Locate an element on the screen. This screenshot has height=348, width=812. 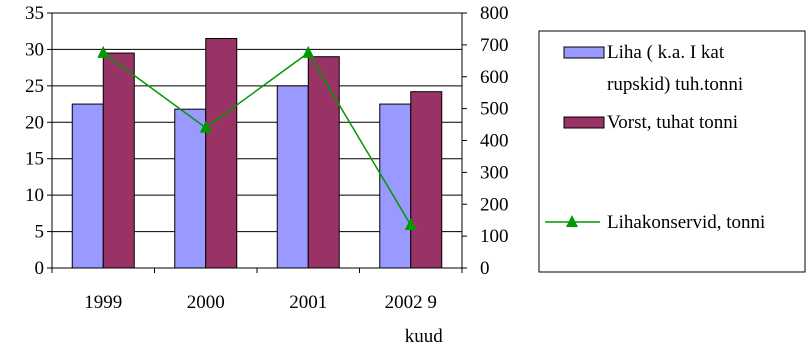
left-tick-label: 30 is located at coordinates (34, 49).